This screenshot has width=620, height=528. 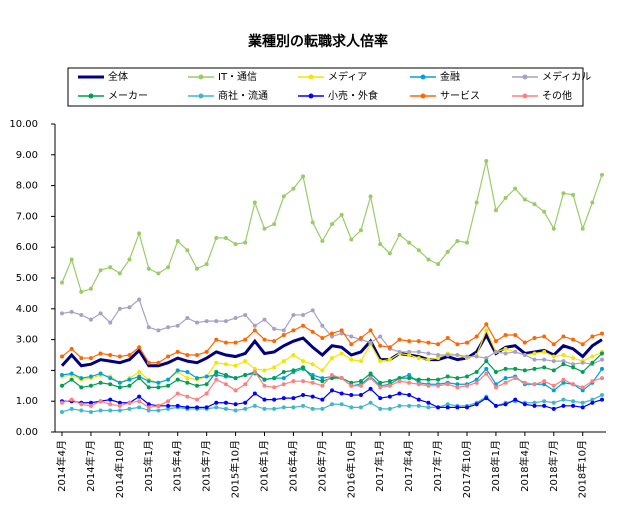 What do you see at coordinates (235, 469) in the screenshot?
I see `x-tick-label: 2015年10月` at bounding box center [235, 469].